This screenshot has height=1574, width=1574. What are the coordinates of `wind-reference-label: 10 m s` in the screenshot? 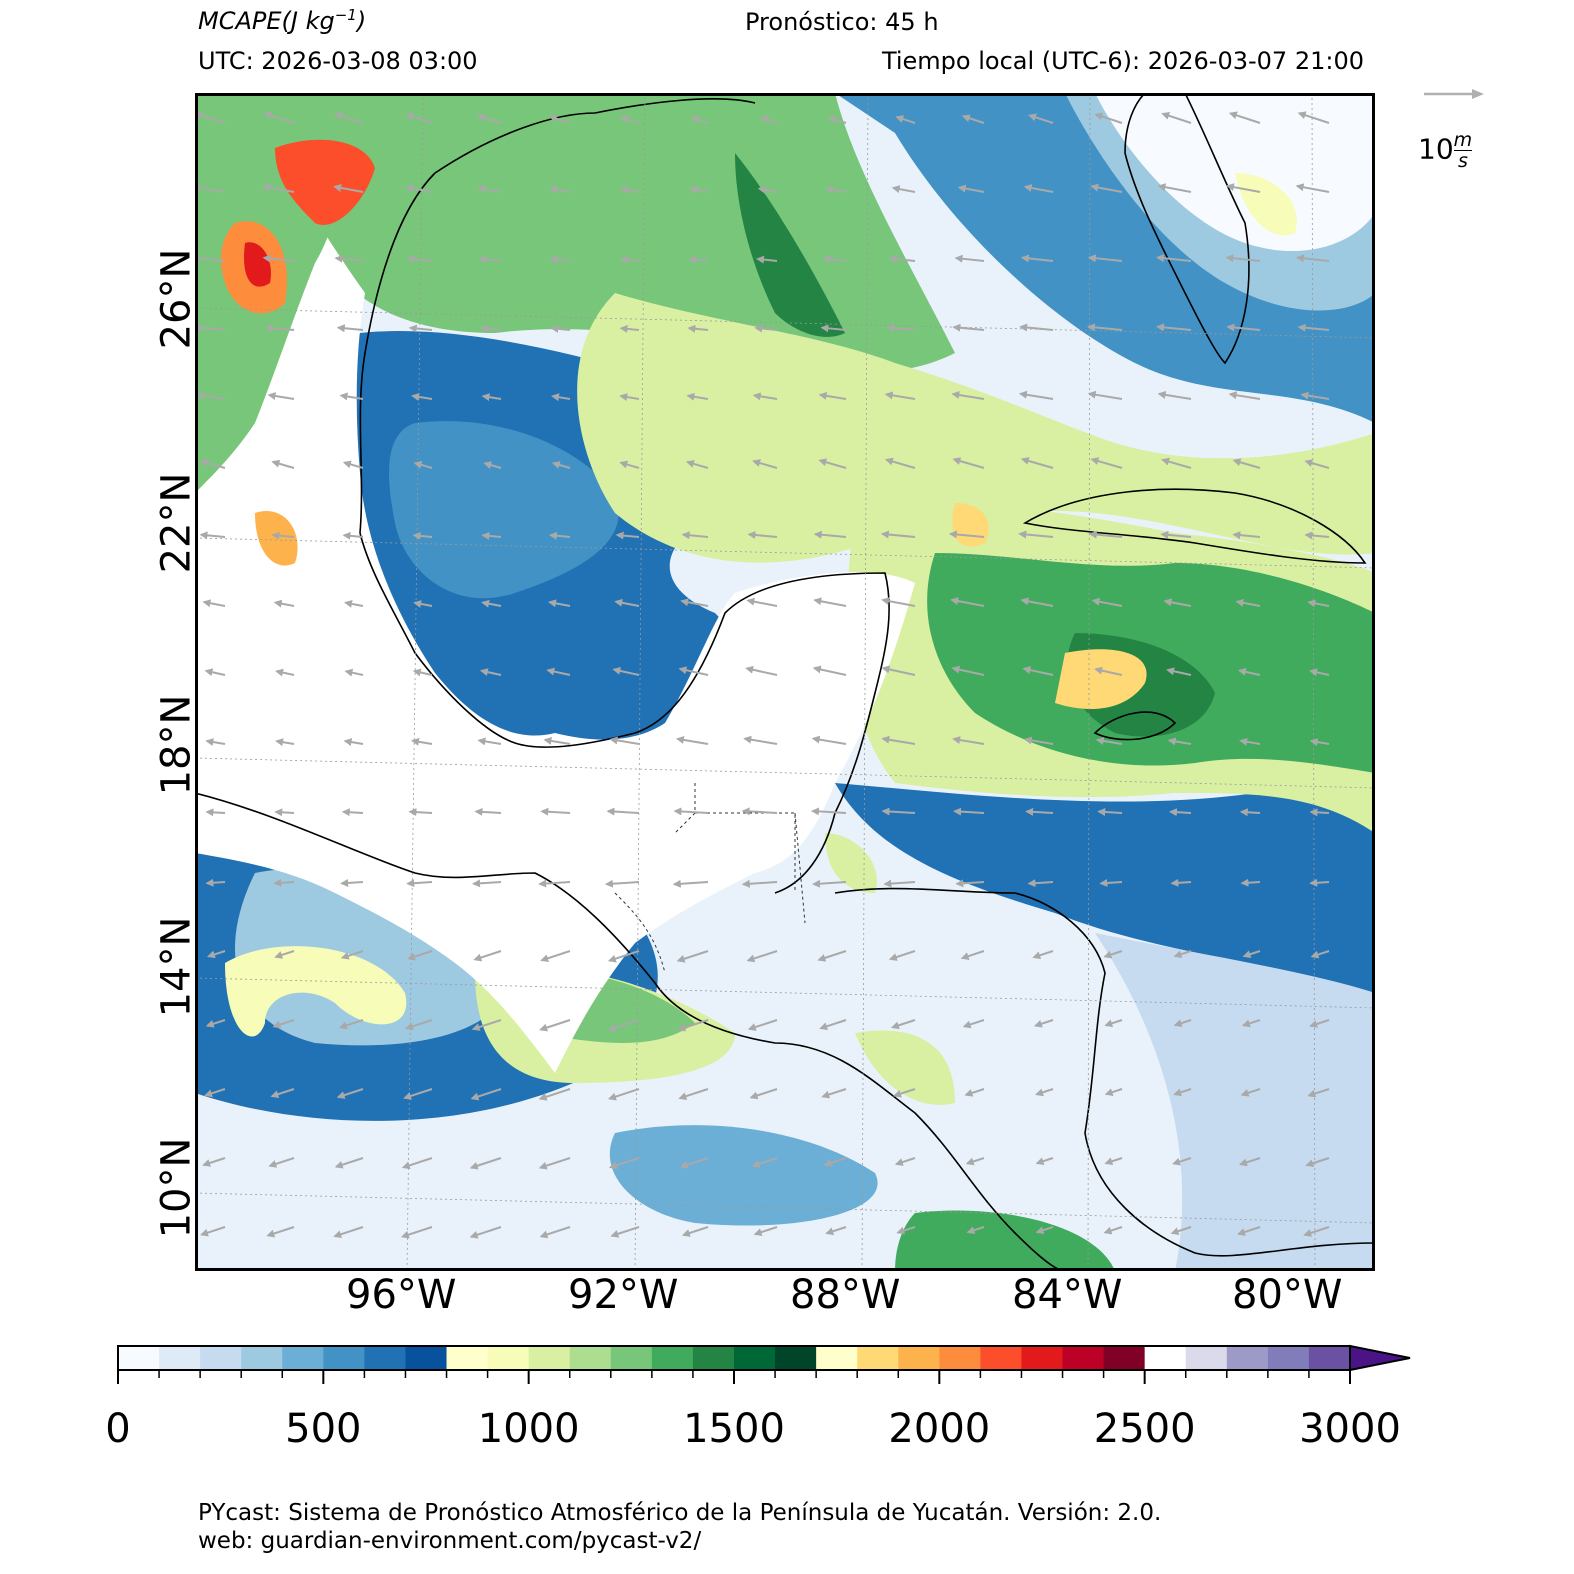 It's located at (1445, 150).